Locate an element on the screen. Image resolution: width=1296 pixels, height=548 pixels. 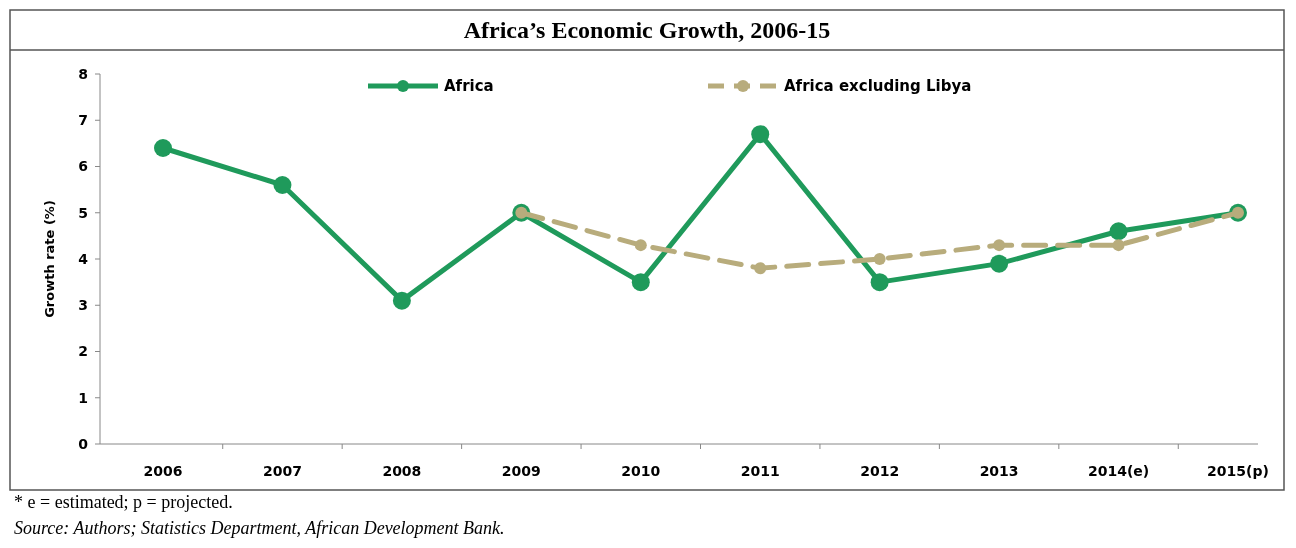
x-tick-label: 2010 is located at coordinates (641, 471).